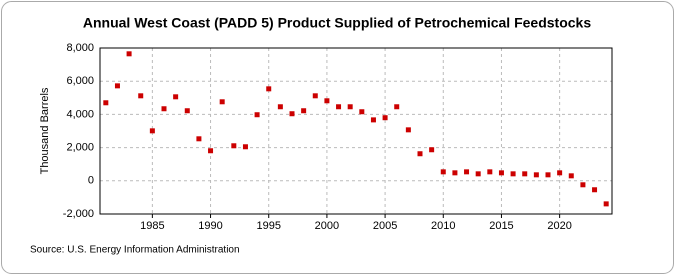 Image resolution: width=675 pixels, height=280 pixels. What do you see at coordinates (443, 226) in the screenshot?
I see `x-tick-label: 2010` at bounding box center [443, 226].